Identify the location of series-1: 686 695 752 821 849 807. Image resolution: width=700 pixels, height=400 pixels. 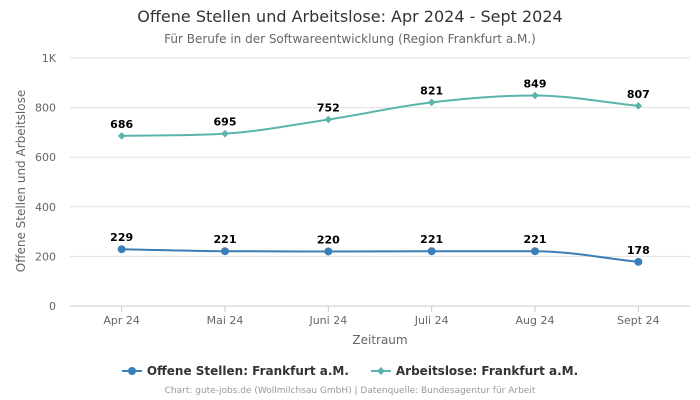
(380, 108).